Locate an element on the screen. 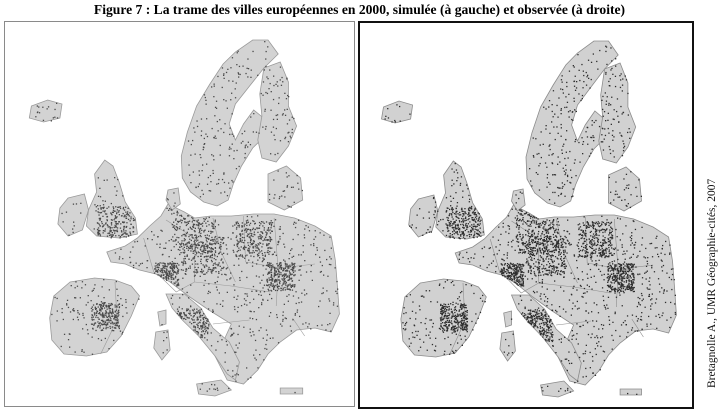  landmass-sardinia is located at coordinates (162, 345).